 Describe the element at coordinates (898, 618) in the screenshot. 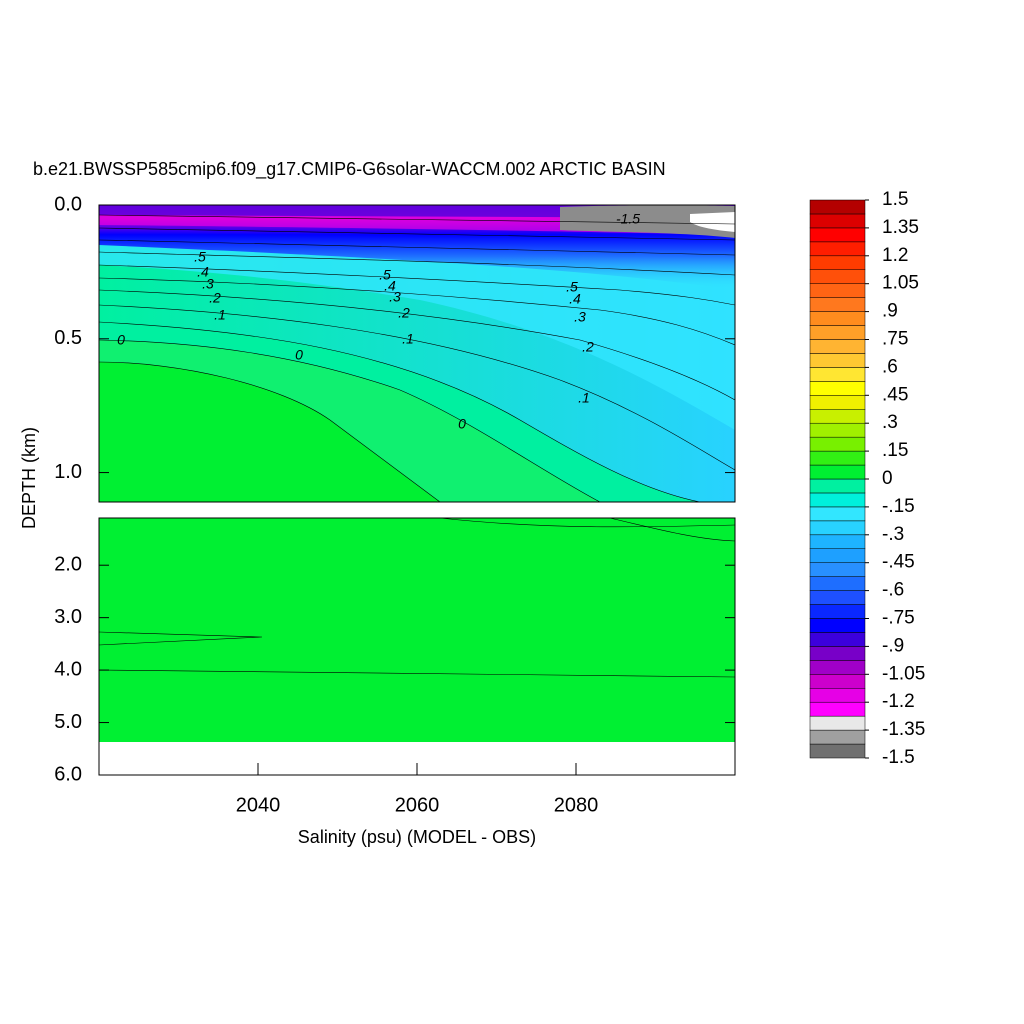

I see `colorbar-label: -.75` at that location.